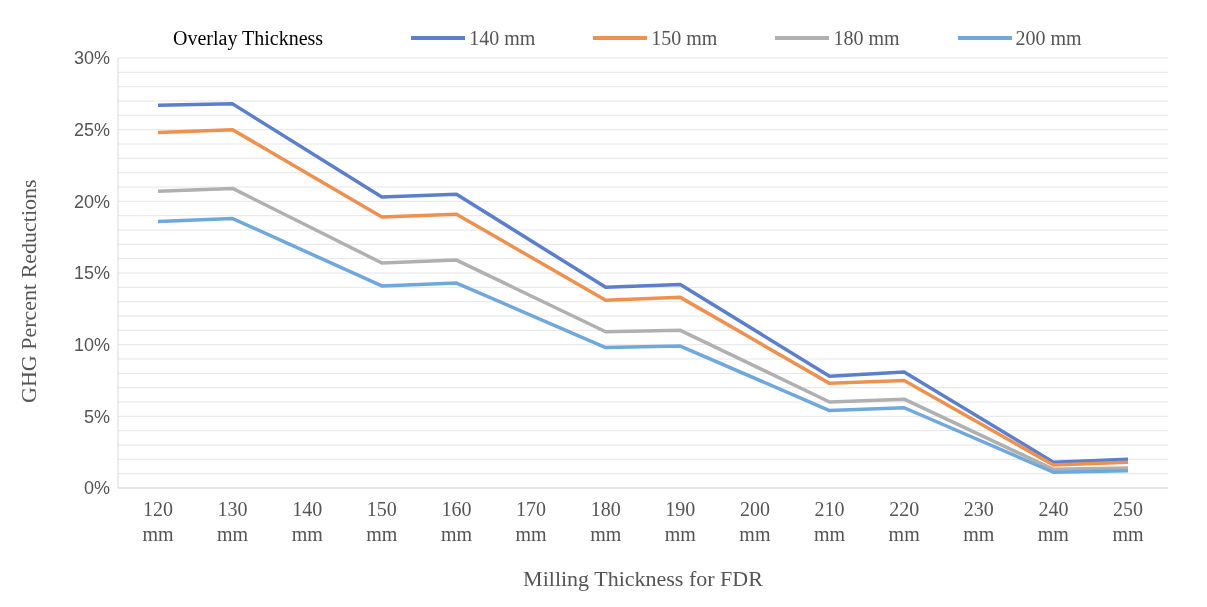 The width and height of the screenshot is (1207, 607). What do you see at coordinates (91, 201) in the screenshot?
I see `y-tick-label: 20%` at bounding box center [91, 201].